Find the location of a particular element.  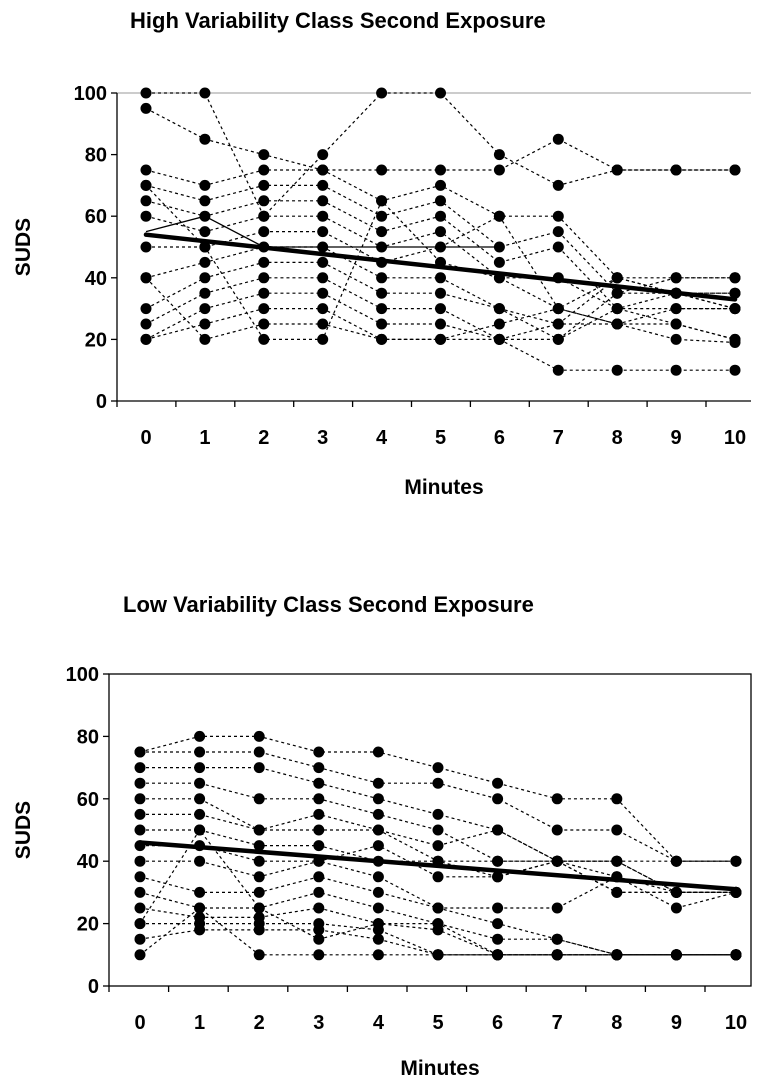

chart2-series-10-line is located at coordinates (437, 916).